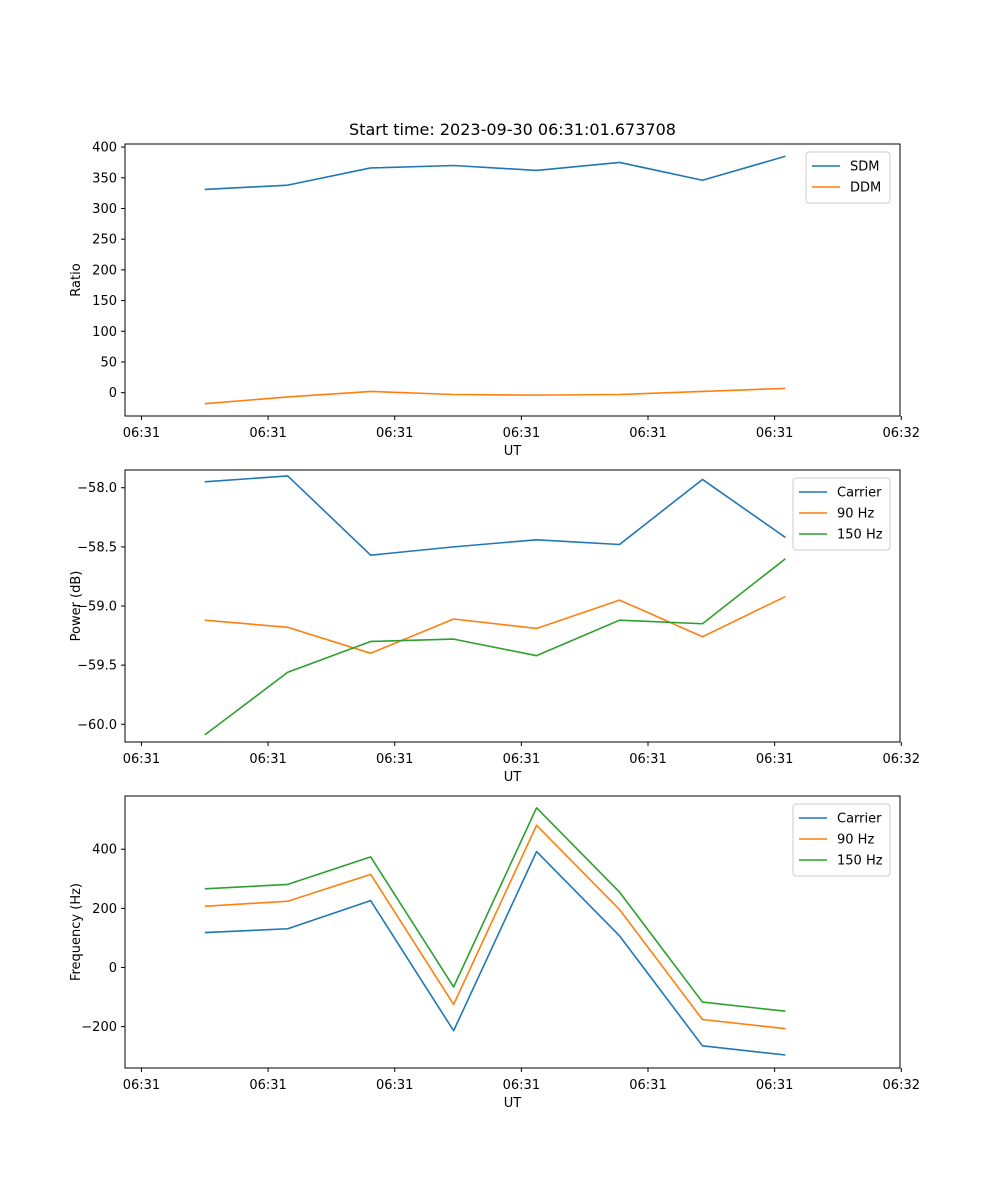  What do you see at coordinates (76, 279) in the screenshot?
I see `ratio-y-axis-label: Ratio` at bounding box center [76, 279].